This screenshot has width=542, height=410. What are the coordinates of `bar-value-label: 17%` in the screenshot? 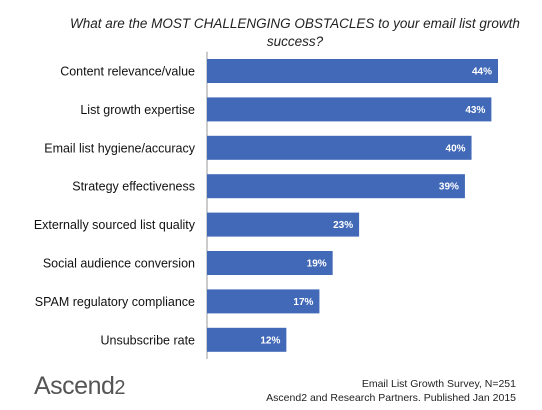 It's located at (303, 302).